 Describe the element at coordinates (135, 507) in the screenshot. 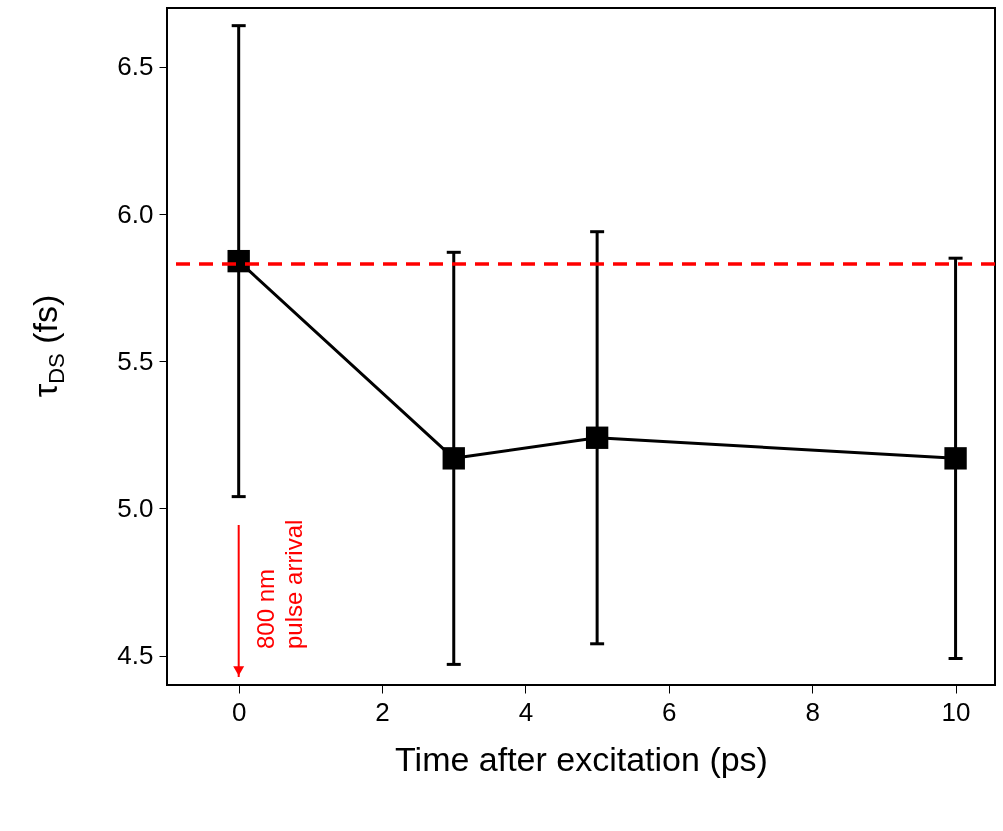

I see `y-tick-label: 5.0` at that location.